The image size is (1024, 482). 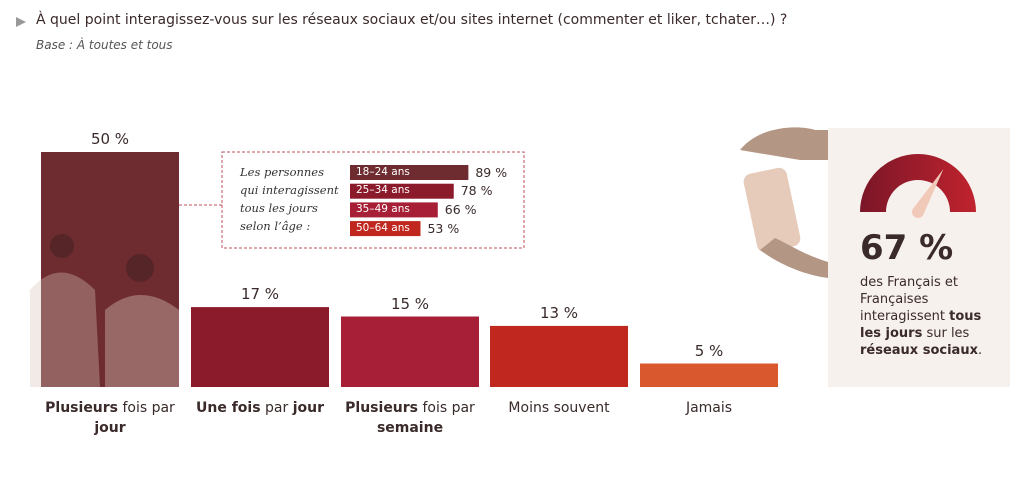 What do you see at coordinates (104, 45) in the screenshot?
I see `chart-subtitle: Base : À toutes et tous` at bounding box center [104, 45].